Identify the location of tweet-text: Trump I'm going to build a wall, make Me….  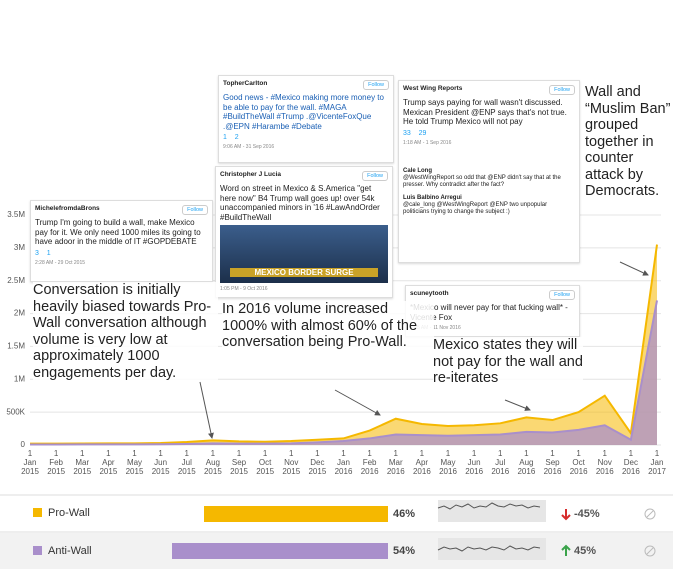
(118, 232).